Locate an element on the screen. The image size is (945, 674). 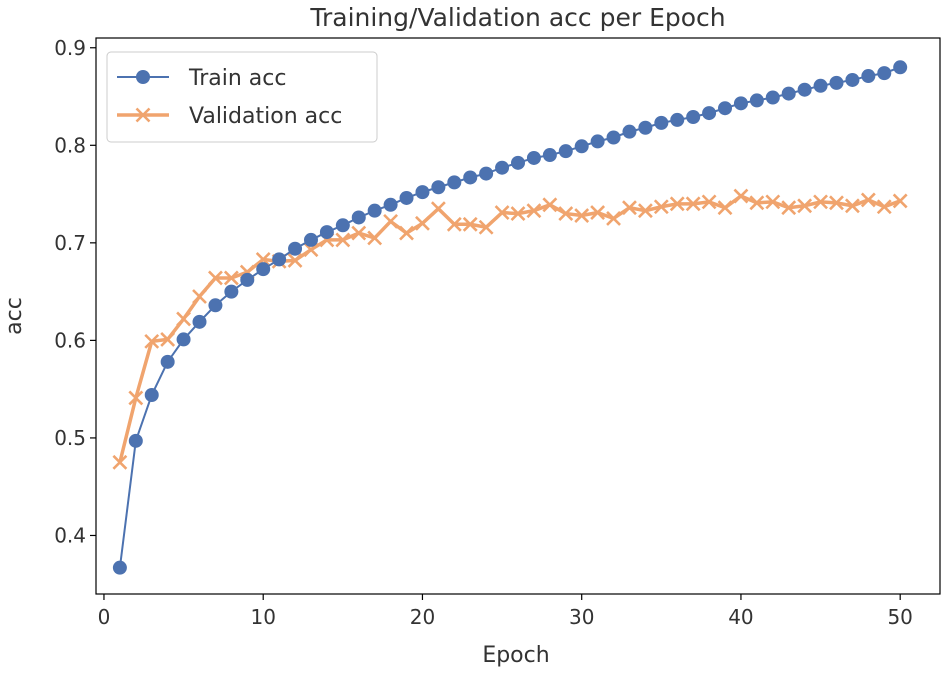
chart-title: Training/Validation acc per Epoch is located at coordinates (517, 17).